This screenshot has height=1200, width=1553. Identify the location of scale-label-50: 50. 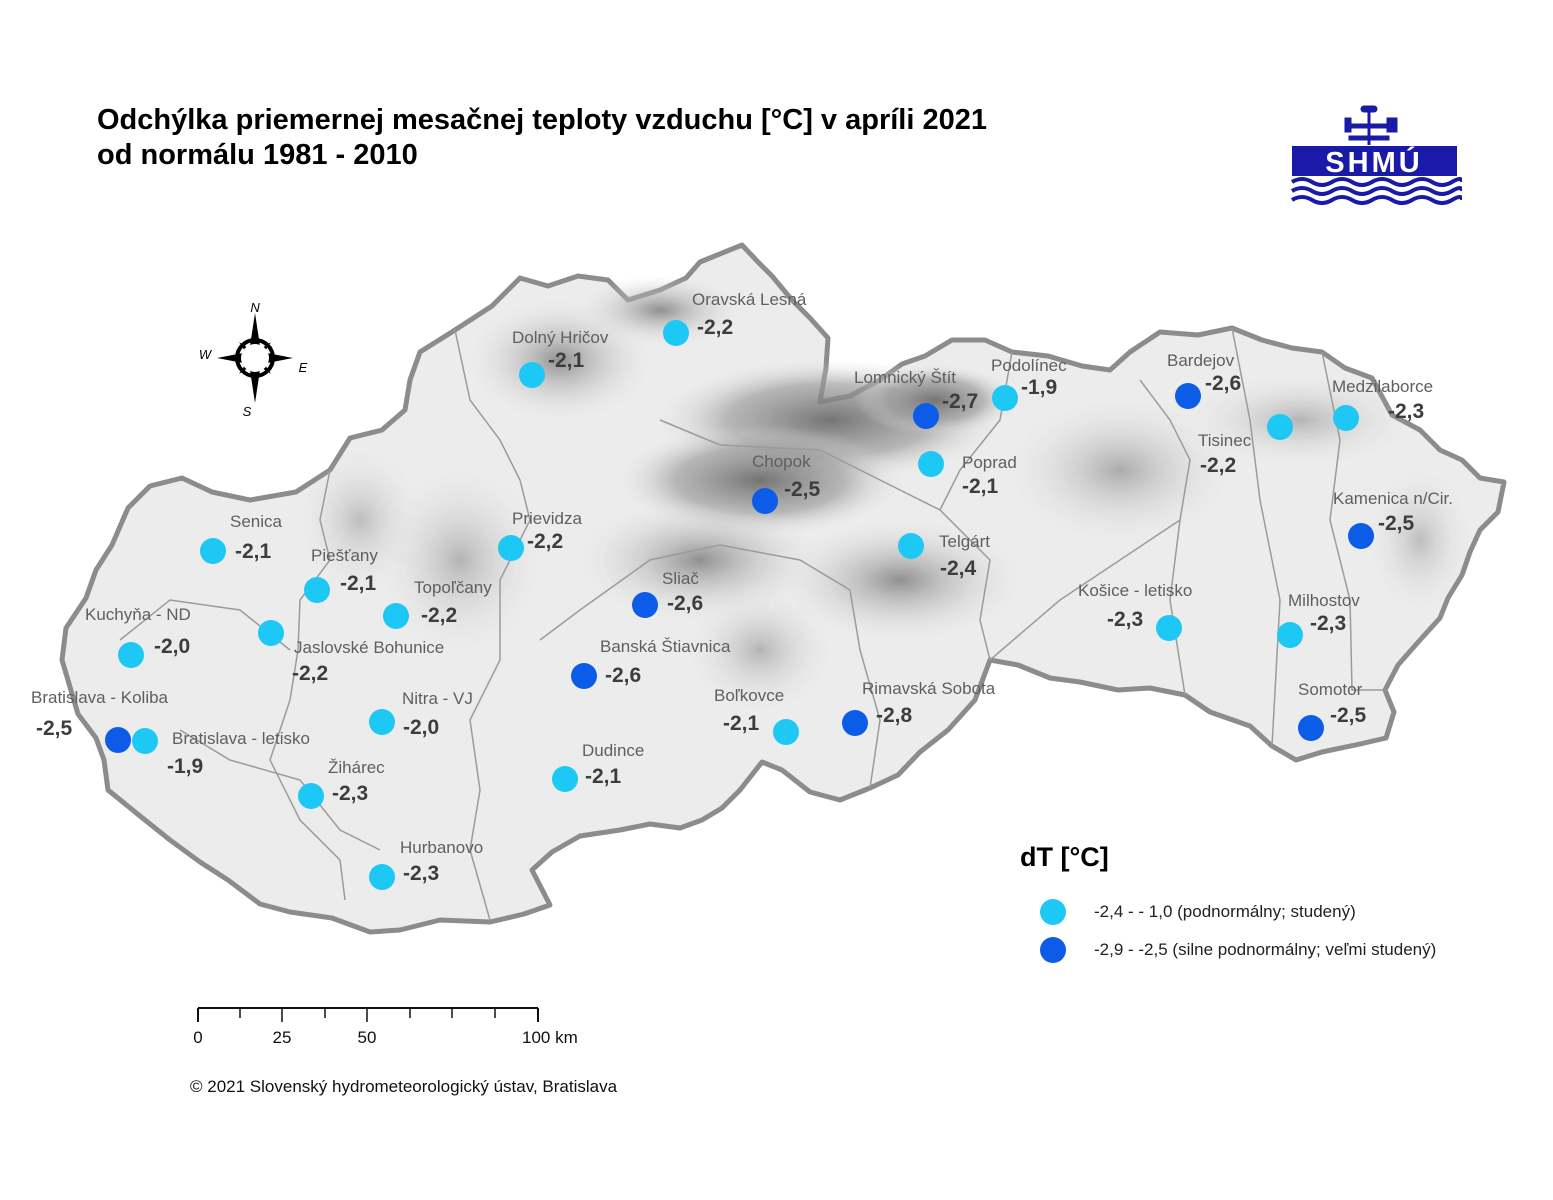
(367, 1037).